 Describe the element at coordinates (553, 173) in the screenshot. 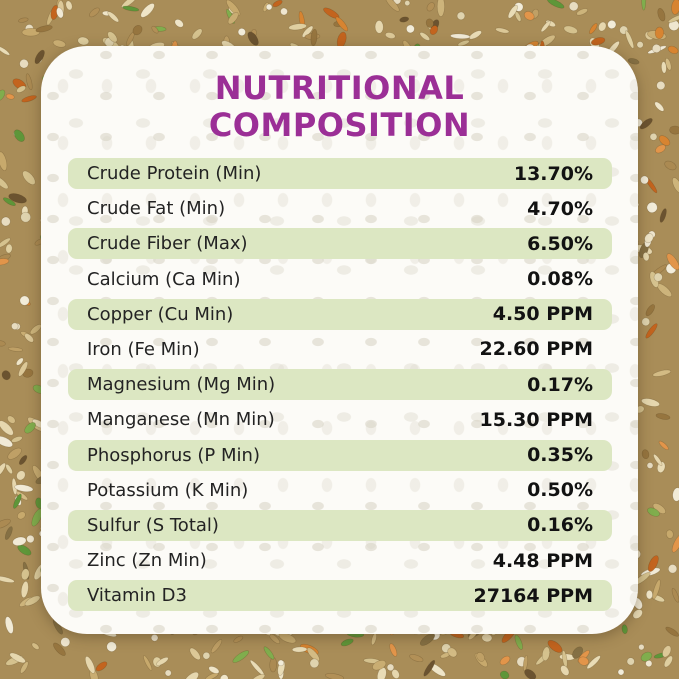

I see `nutrient-value: 13.70%` at that location.